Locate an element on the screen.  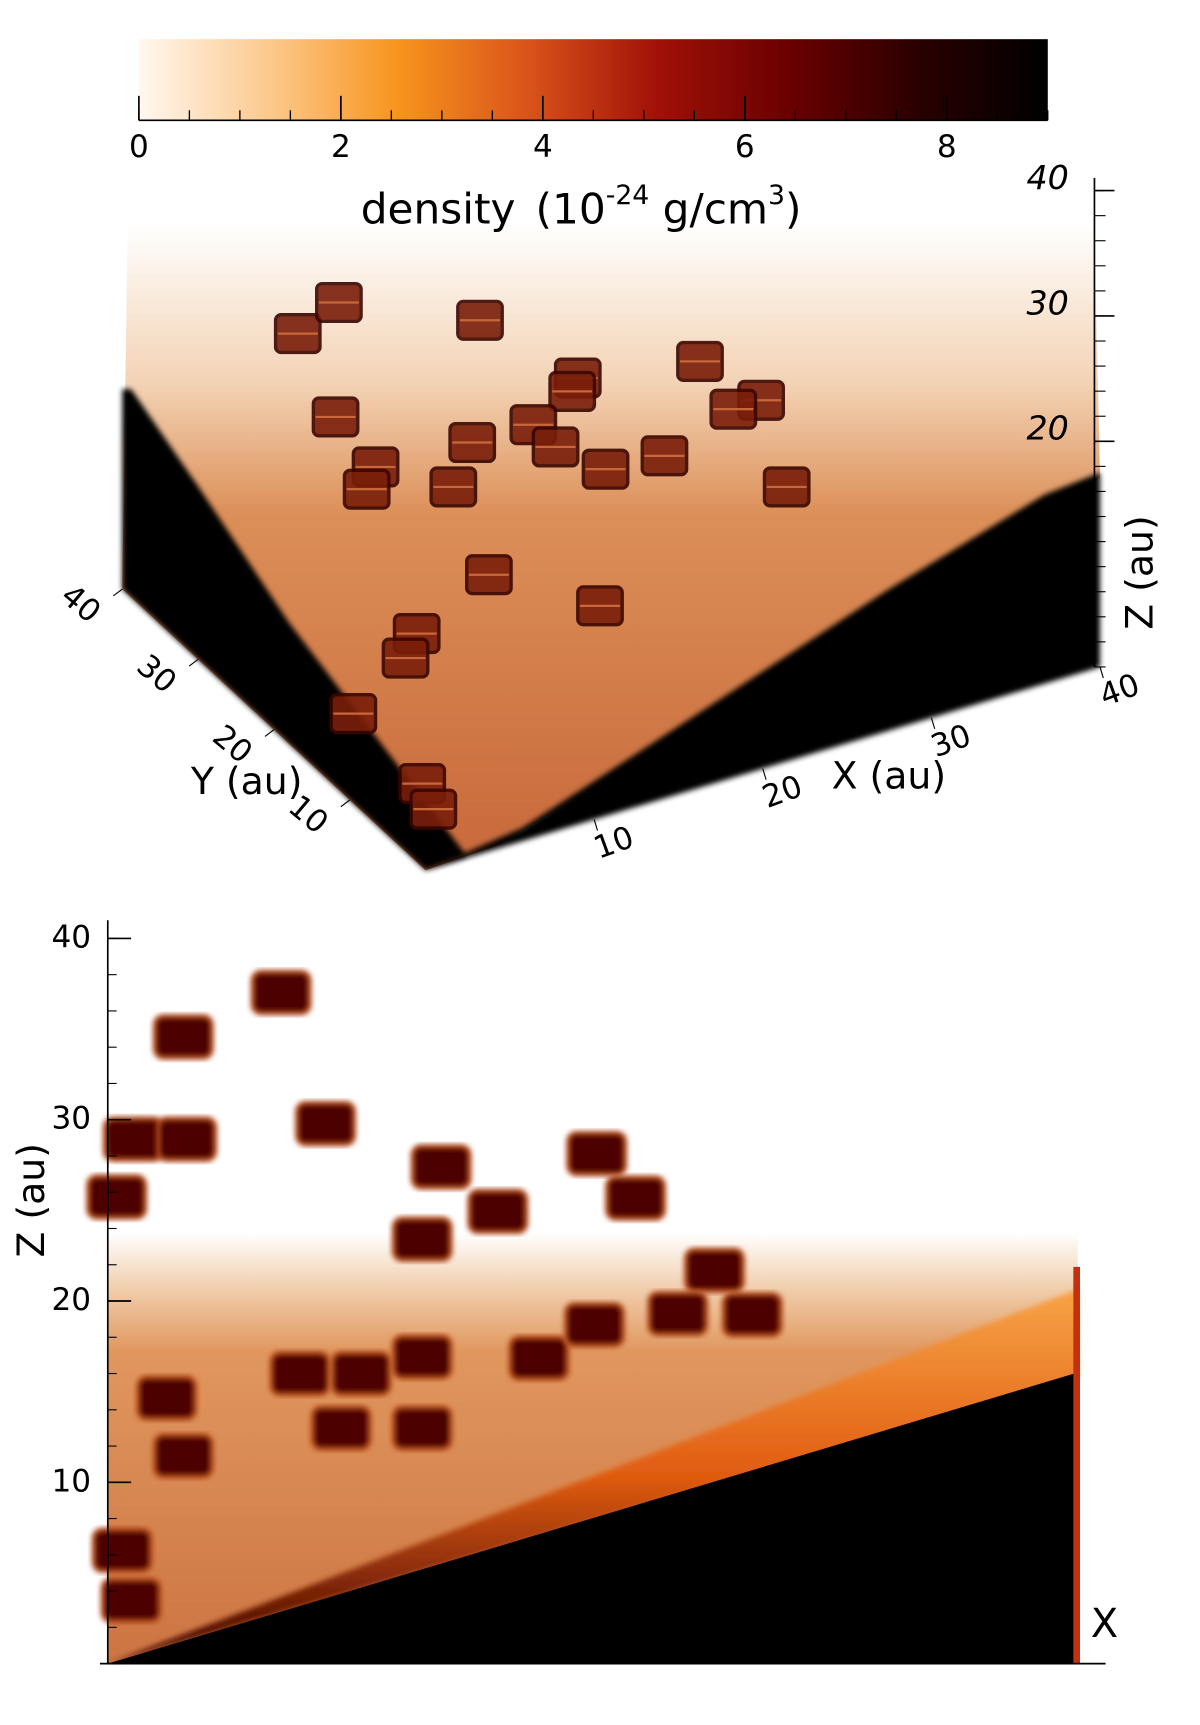
label-box is located at coordinates (1097, 1623).